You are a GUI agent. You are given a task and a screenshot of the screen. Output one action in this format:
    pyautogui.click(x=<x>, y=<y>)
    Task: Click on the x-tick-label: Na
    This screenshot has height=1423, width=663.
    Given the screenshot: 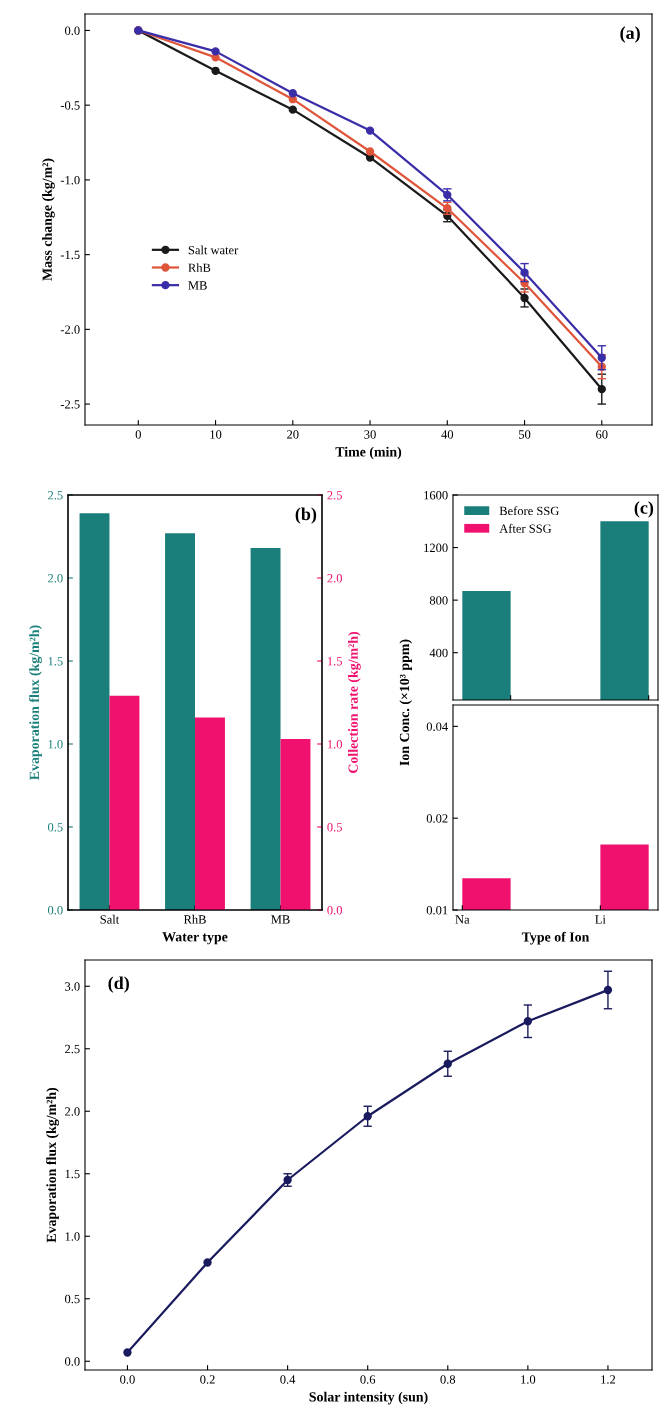 What is the action you would take?
    pyautogui.click(x=462, y=919)
    